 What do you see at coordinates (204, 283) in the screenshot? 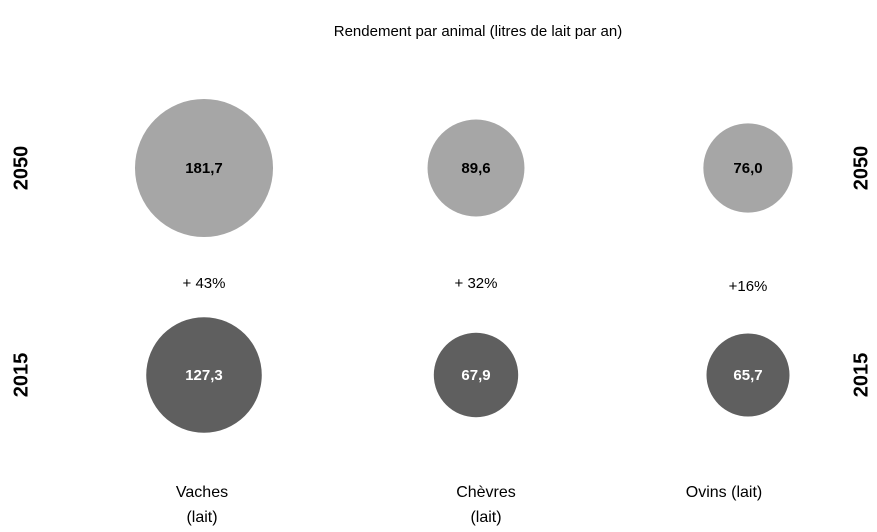
I see `change-annotation: + 43%` at bounding box center [204, 283].